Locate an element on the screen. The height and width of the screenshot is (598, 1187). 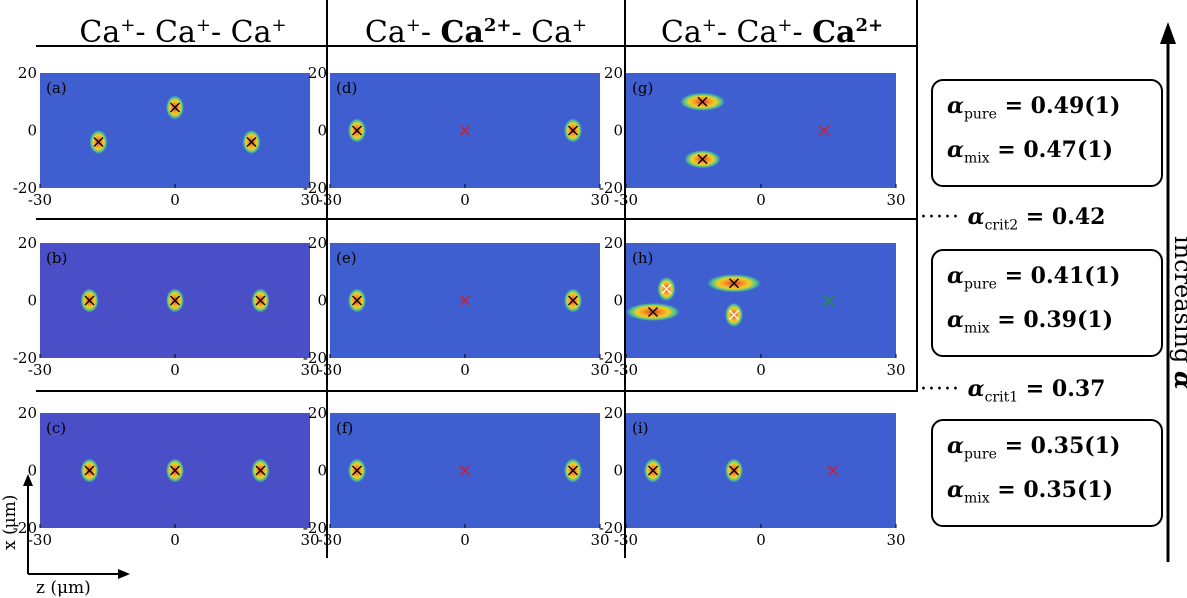
y-axis-direction-label: x (μm) is located at coordinates (10, 522).